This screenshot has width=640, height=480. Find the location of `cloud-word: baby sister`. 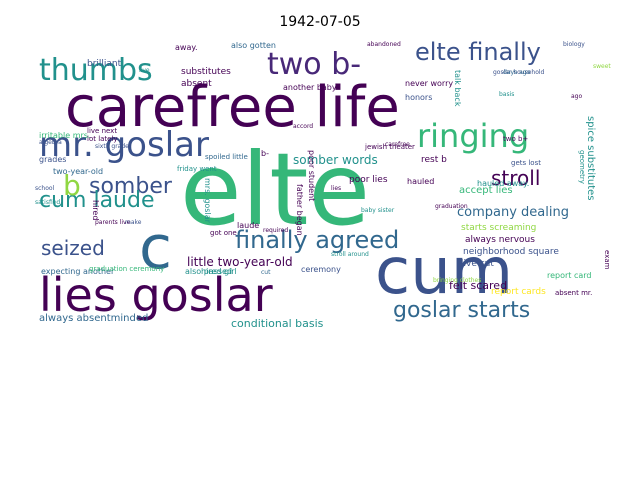

cloud-word: baby sister is located at coordinates (378, 210).